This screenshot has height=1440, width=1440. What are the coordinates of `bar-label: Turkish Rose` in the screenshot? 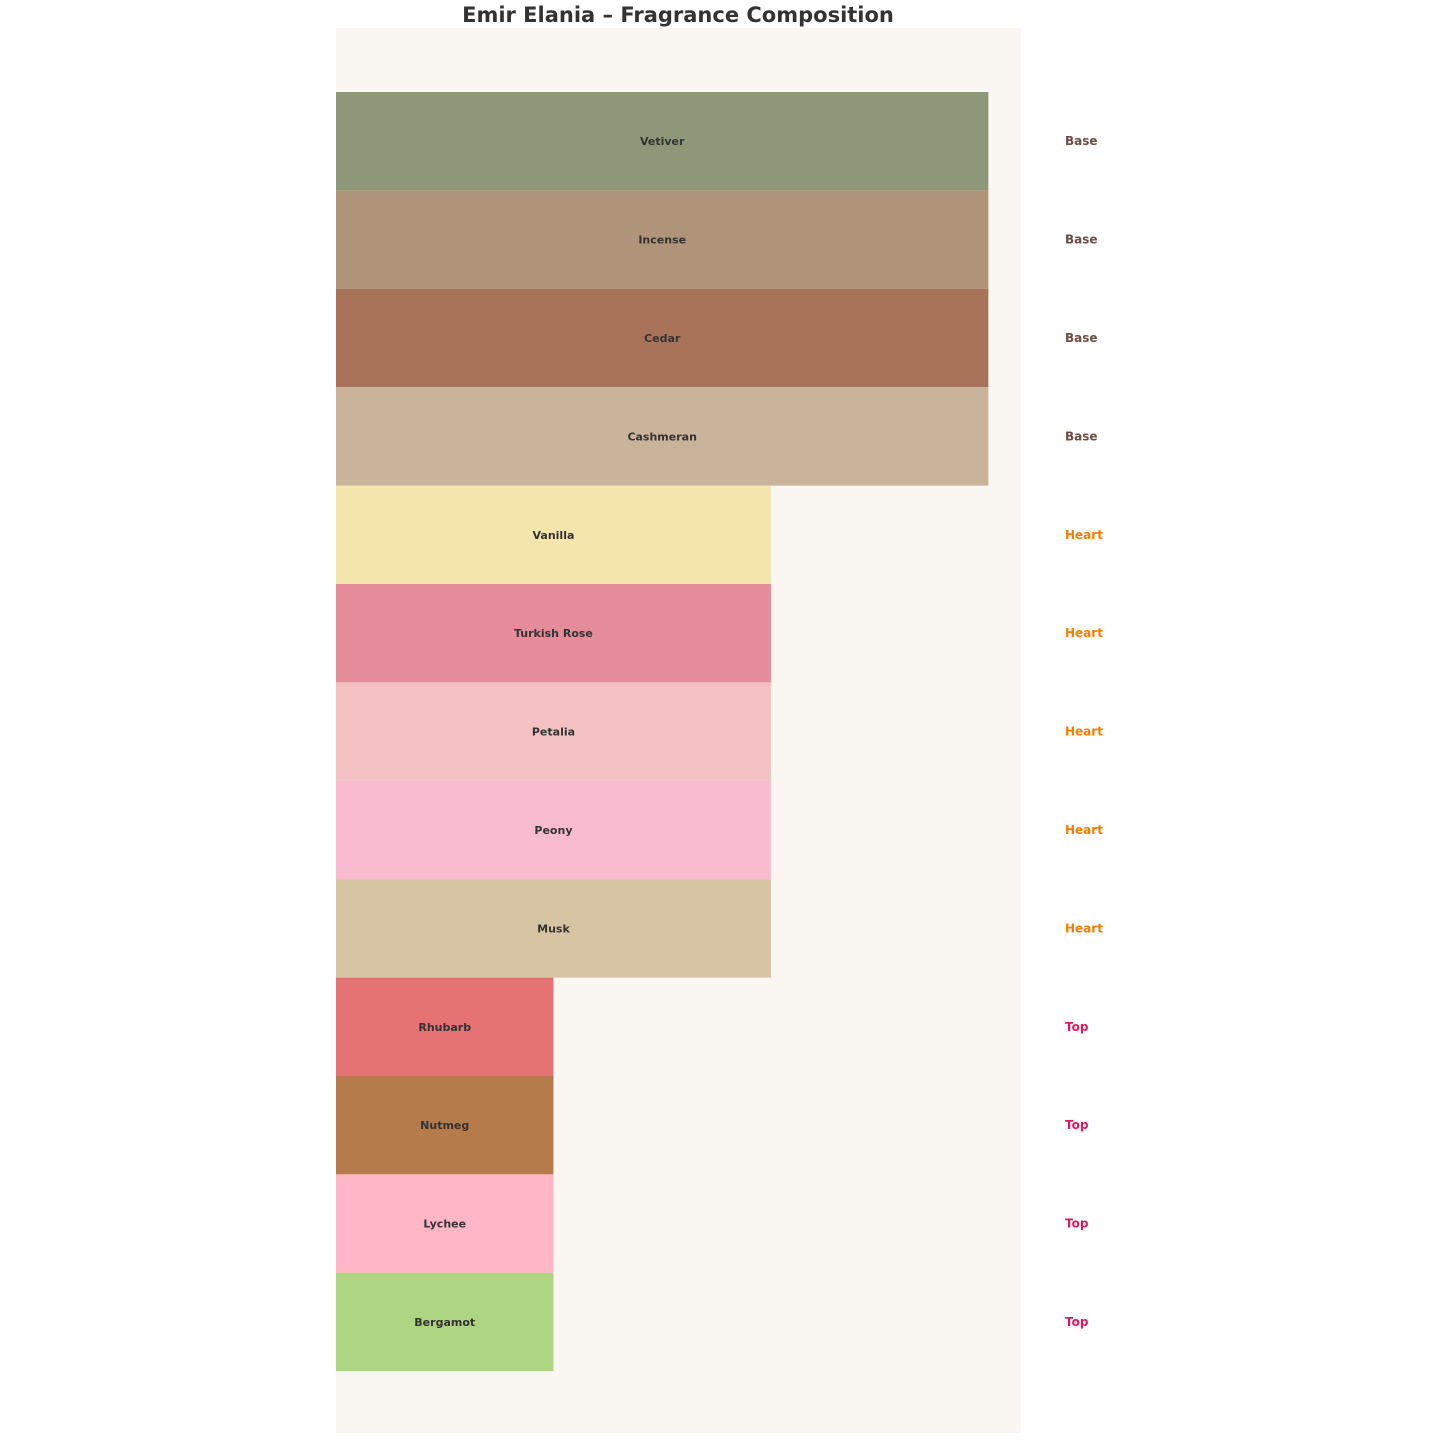 It's located at (553, 633).